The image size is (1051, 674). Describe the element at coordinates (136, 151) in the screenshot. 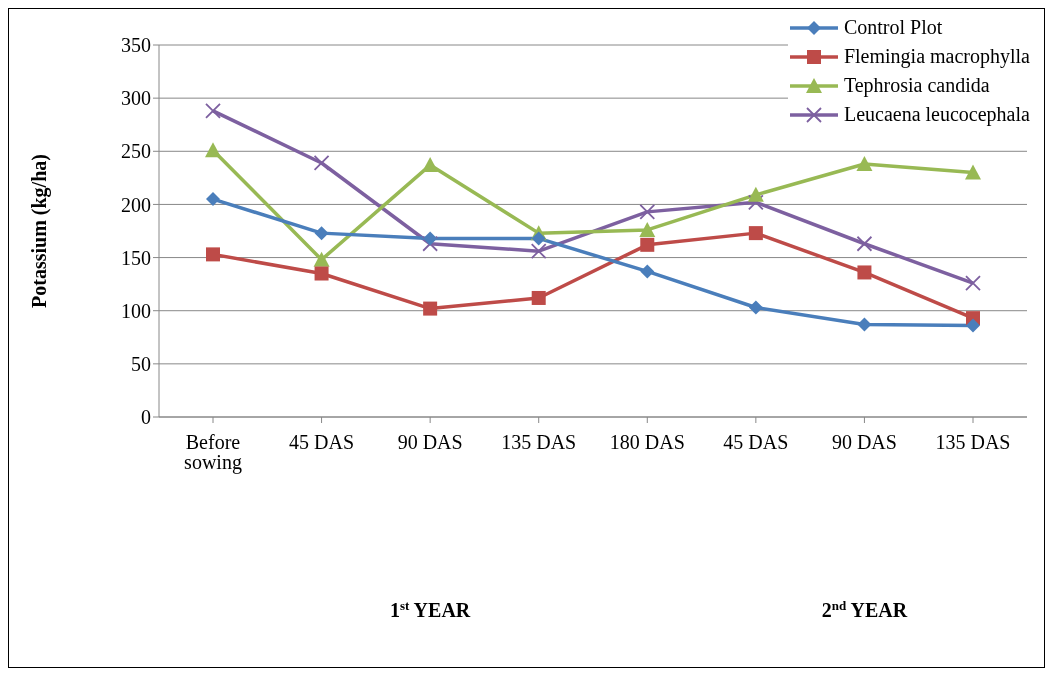

I see `y-tick-label: 250` at that location.